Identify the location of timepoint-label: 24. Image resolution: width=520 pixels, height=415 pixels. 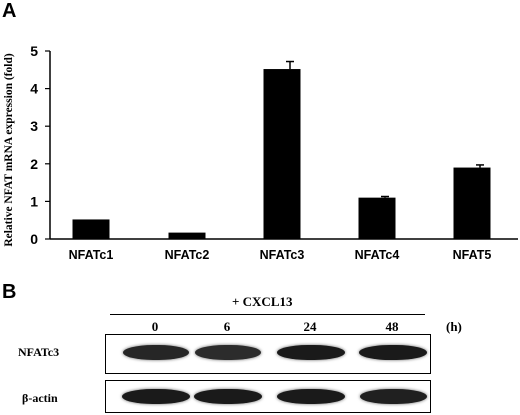
(310, 326).